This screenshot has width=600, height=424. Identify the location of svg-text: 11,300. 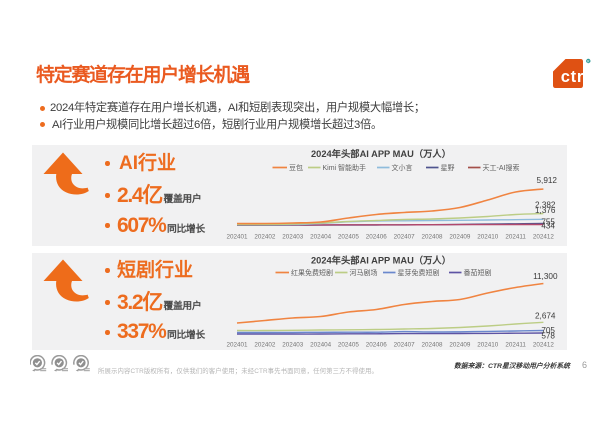
(545, 276).